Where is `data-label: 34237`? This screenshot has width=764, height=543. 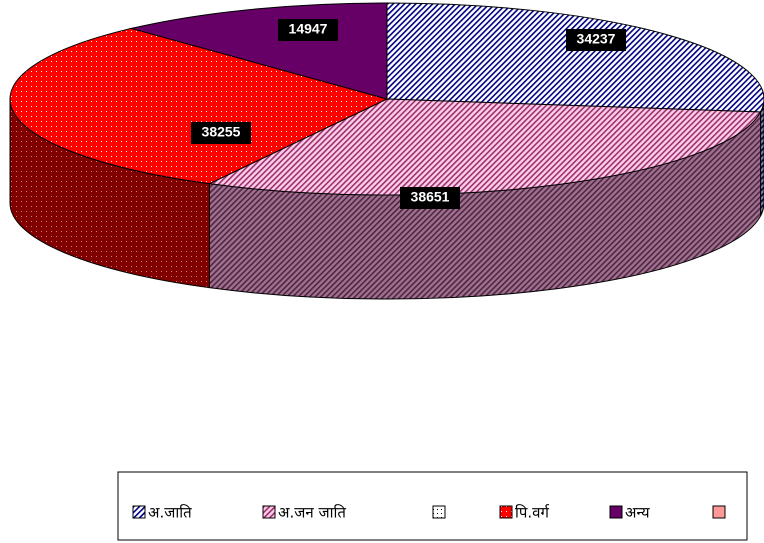 data-label: 34237 is located at coordinates (596, 39).